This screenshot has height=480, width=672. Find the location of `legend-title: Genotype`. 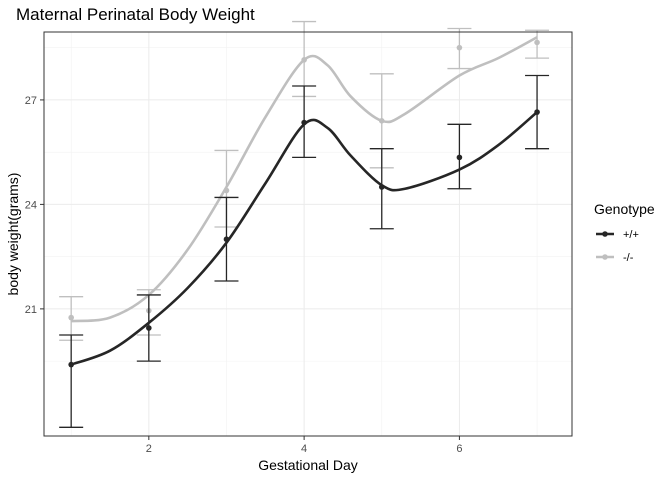

legend-title: Genotype is located at coordinates (624, 209).